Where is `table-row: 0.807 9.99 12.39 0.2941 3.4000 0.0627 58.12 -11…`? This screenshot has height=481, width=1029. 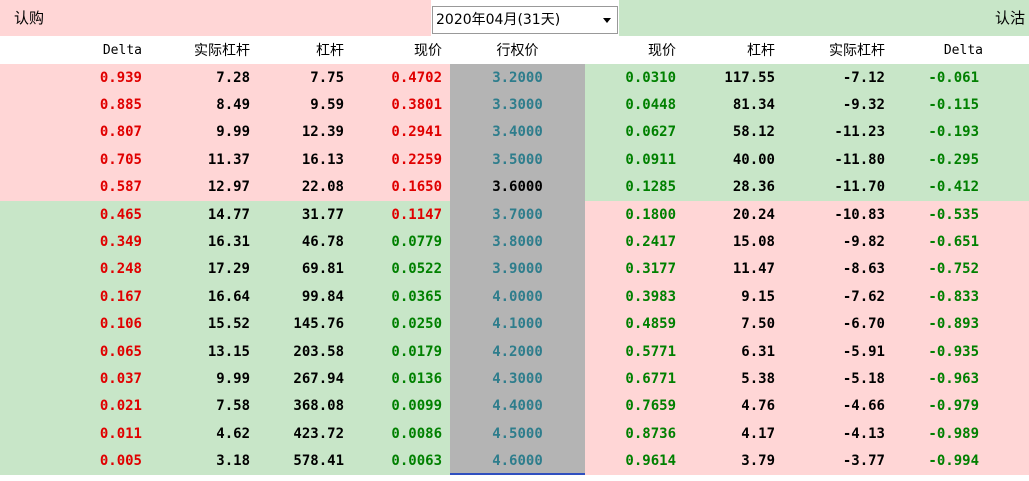 table-row: 0.807 9.99 12.39 0.2941 3.4000 0.0627 58.12 -11… is located at coordinates (514, 132).